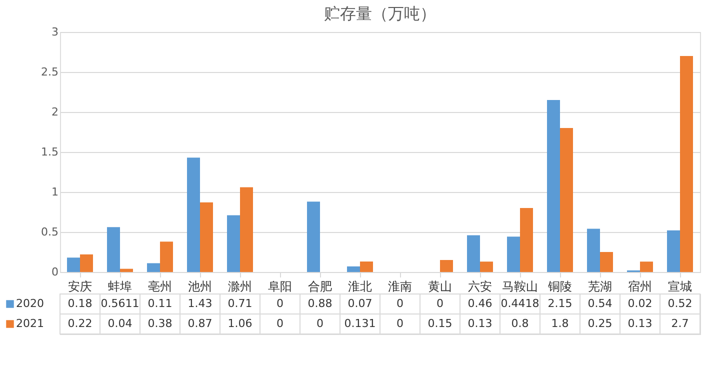 Image resolution: width=718 pixels, height=380 pixels. What do you see at coordinates (120, 323) in the screenshot?
I see `data-label: 0.04` at bounding box center [120, 323].